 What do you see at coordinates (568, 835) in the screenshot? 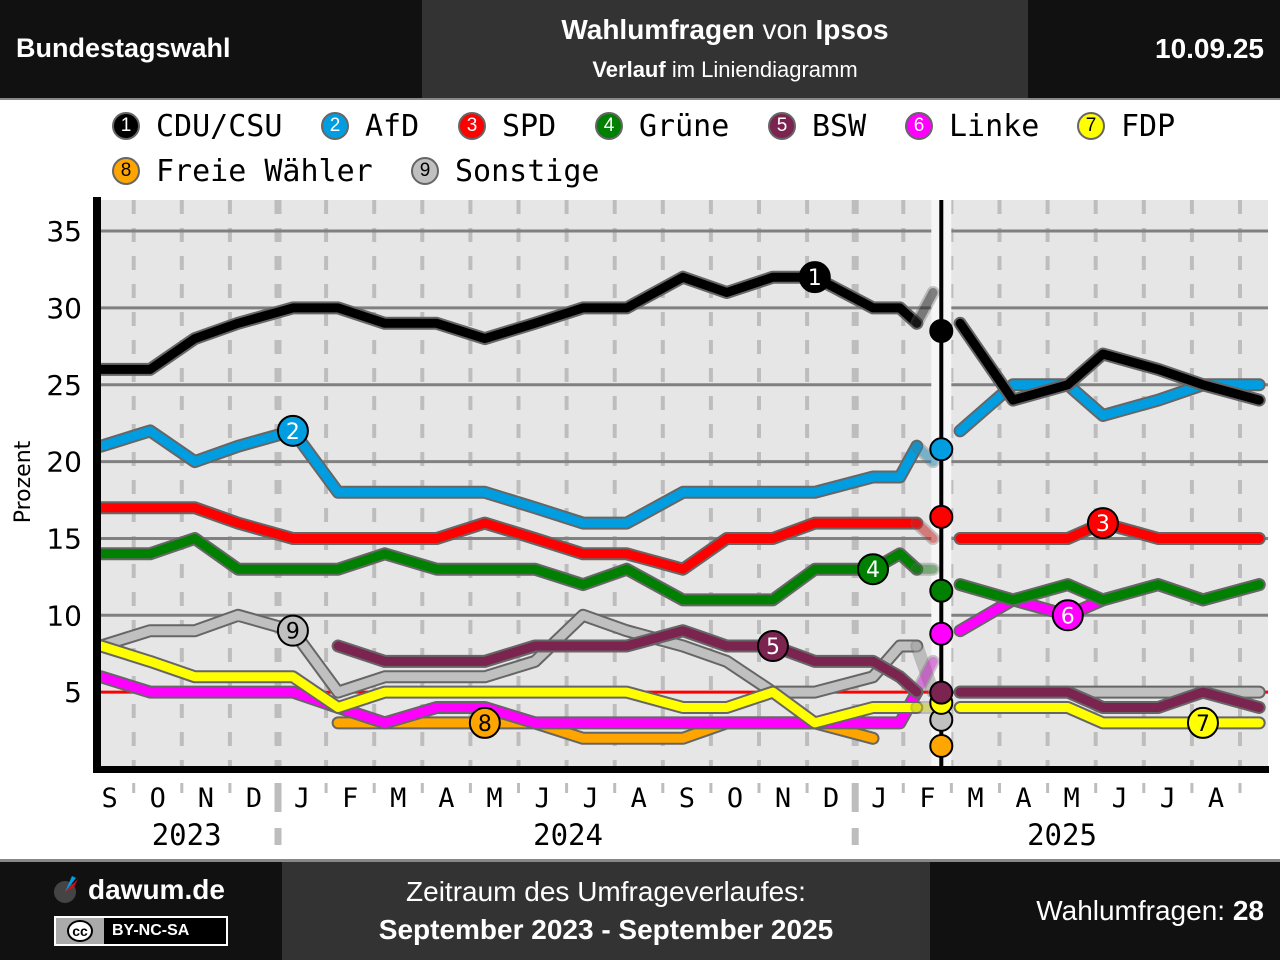
I see `year-label: 2024` at bounding box center [568, 835].